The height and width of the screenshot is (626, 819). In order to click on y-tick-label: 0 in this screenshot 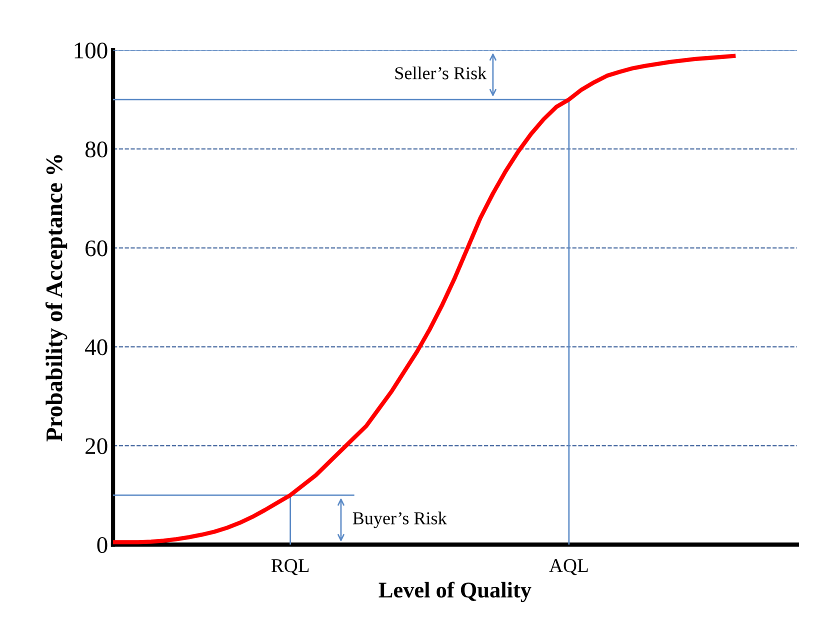, I will do `click(102, 545)`.